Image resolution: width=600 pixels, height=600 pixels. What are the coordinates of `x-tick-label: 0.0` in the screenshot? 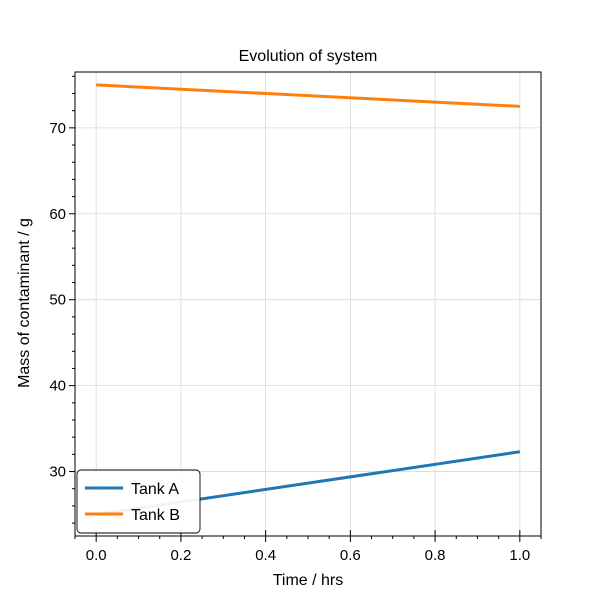 It's located at (96, 555).